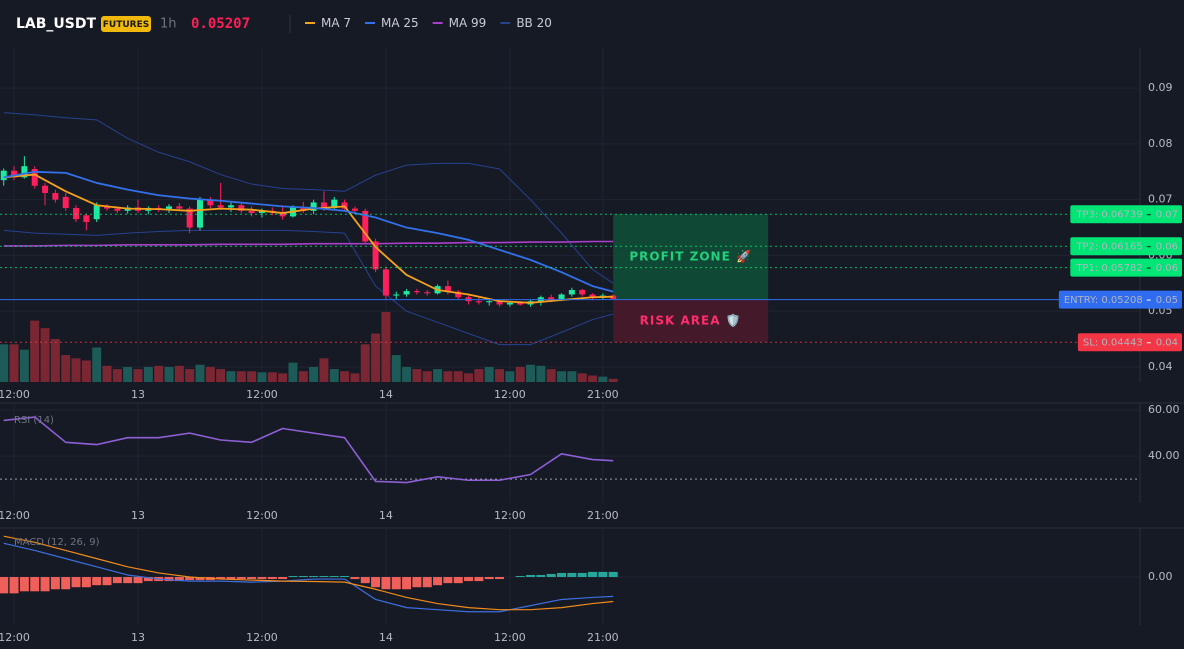 Image resolution: width=1184 pixels, height=649 pixels. Describe the element at coordinates (468, 23) in the screenshot. I see `legend-label: MA 99` at that location.